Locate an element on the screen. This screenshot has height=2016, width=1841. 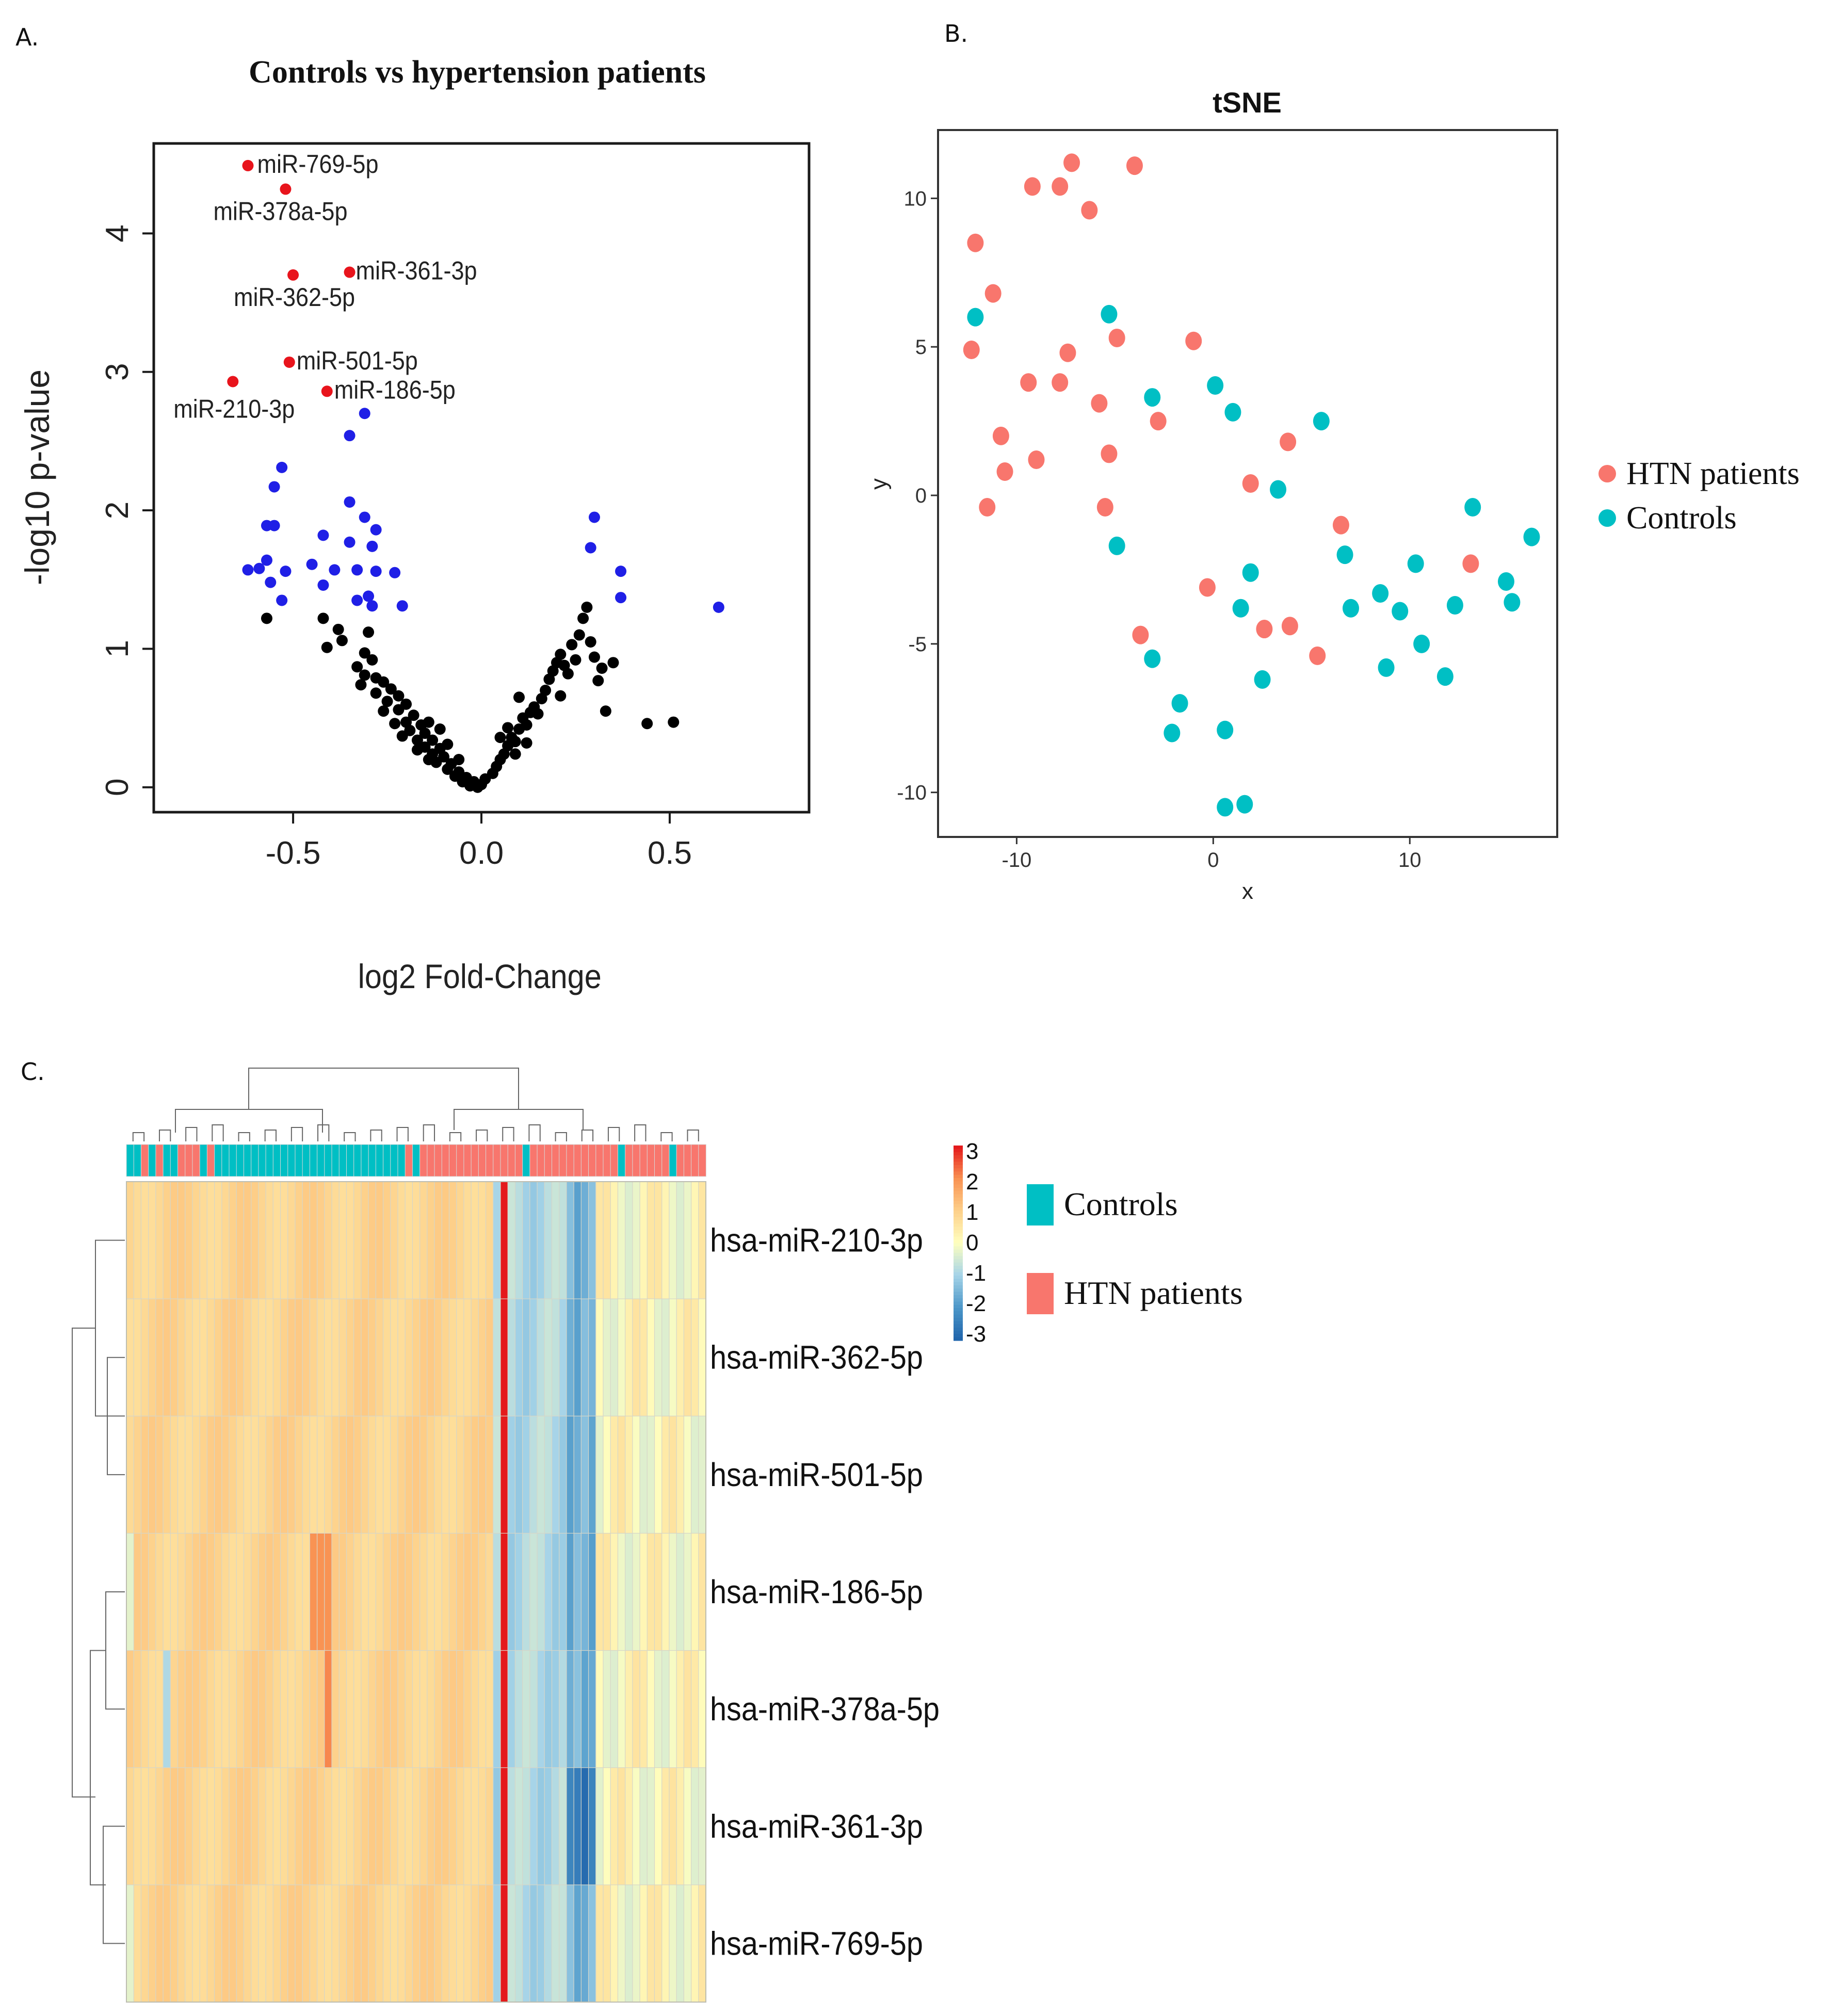
volcano-x-axis-label: log2 Fold-Change is located at coordinates (480, 977).